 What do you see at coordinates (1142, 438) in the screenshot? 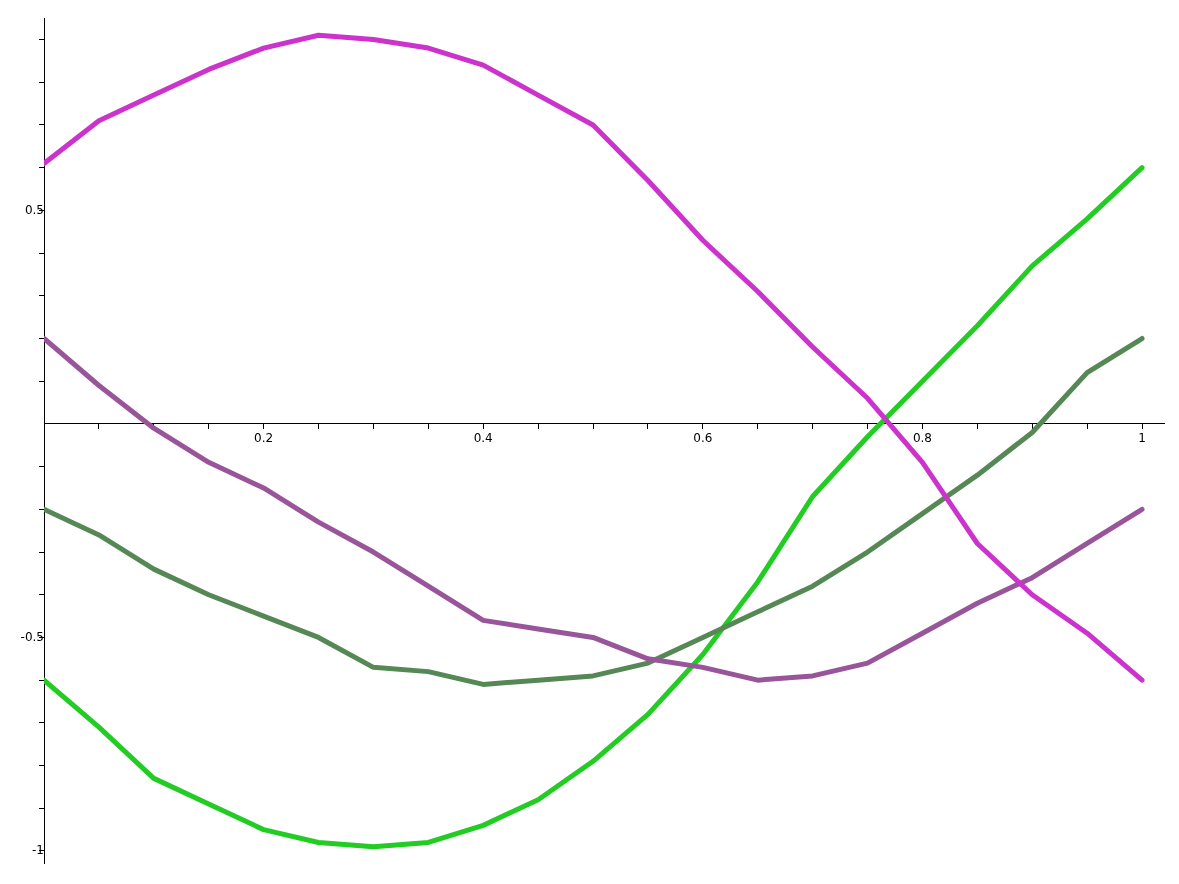
I see `x-tick-label: 1` at bounding box center [1142, 438].